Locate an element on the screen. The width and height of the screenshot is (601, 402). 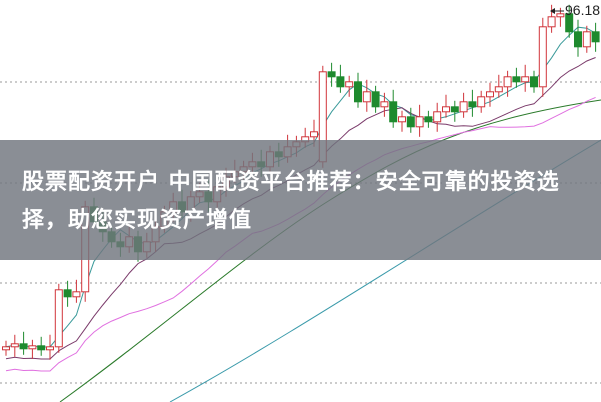
max-price-label: 96.18 is located at coordinates (583, 10).